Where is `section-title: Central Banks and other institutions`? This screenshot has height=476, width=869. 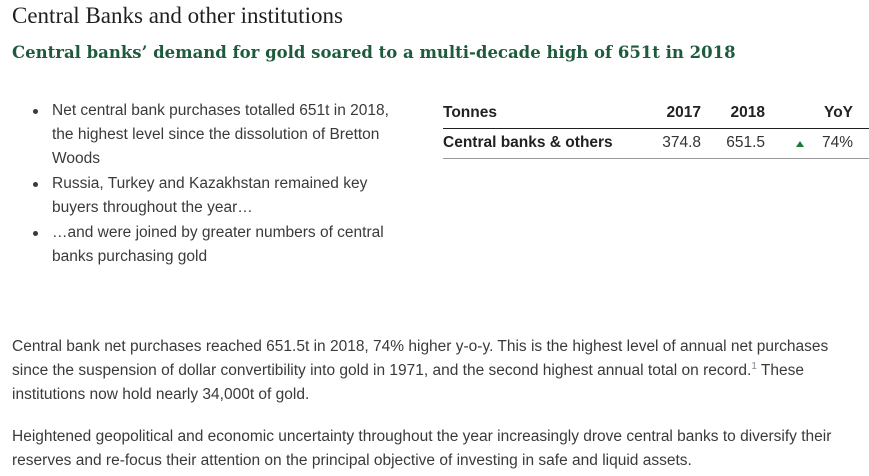
section-title: Central Banks and other institutions is located at coordinates (177, 15).